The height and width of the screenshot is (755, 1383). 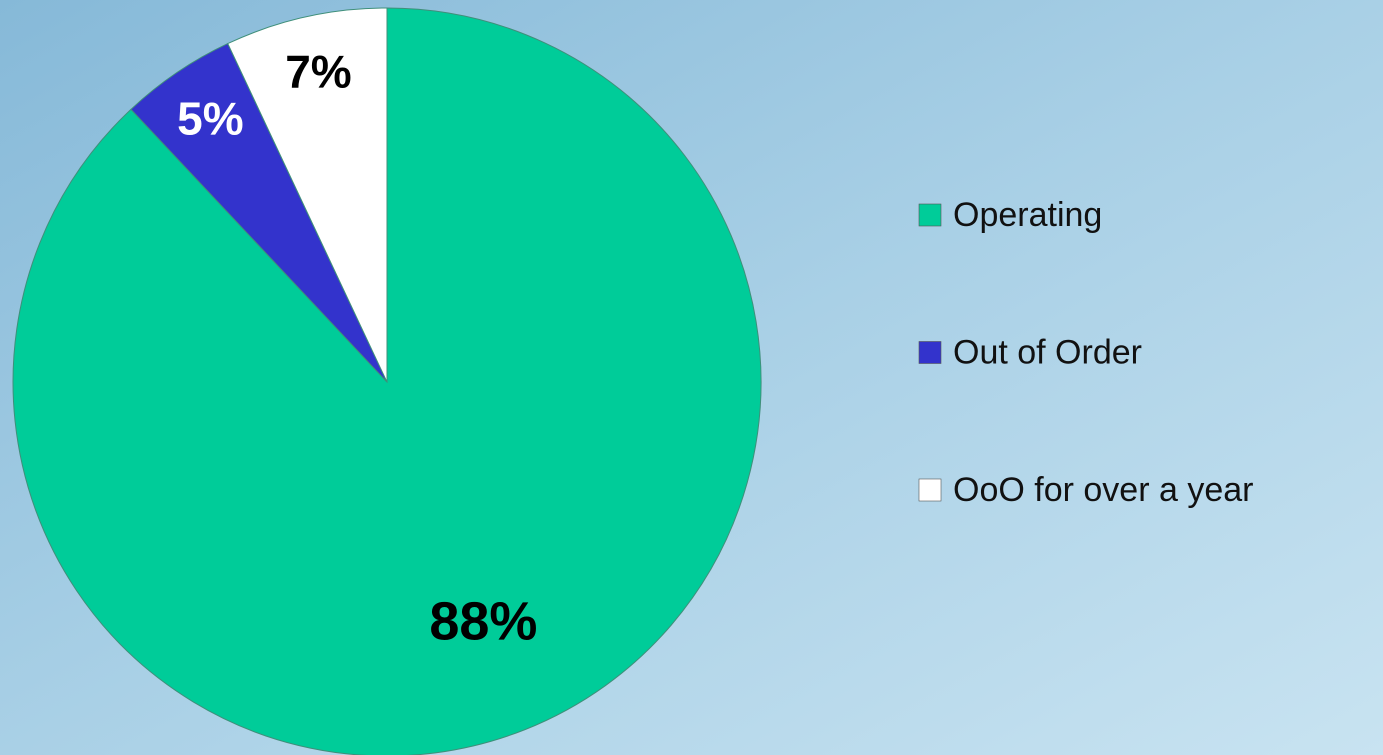 I want to click on legend-label: OoO for over a year, so click(x=1103, y=490).